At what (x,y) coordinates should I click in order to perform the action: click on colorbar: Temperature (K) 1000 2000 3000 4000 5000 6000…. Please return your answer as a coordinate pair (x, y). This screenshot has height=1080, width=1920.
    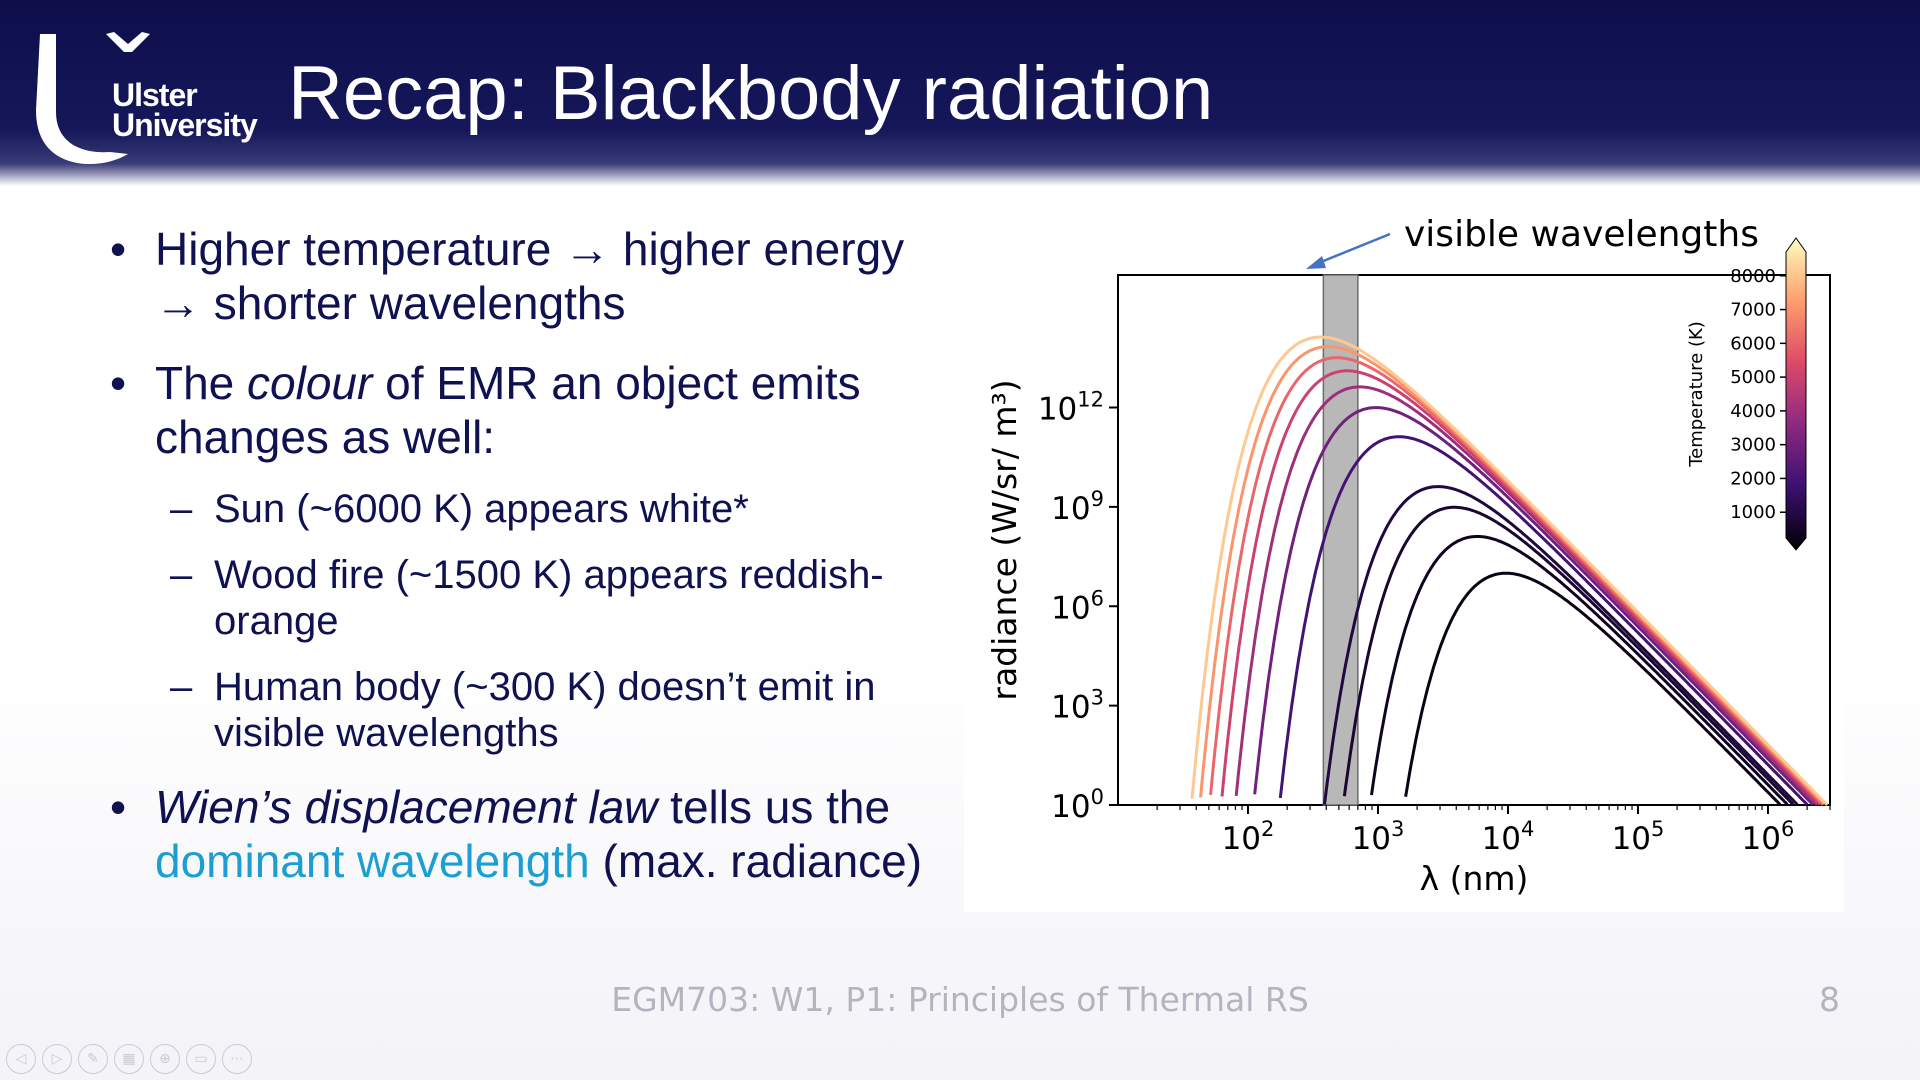
    Looking at the image, I should click on (1746, 394).